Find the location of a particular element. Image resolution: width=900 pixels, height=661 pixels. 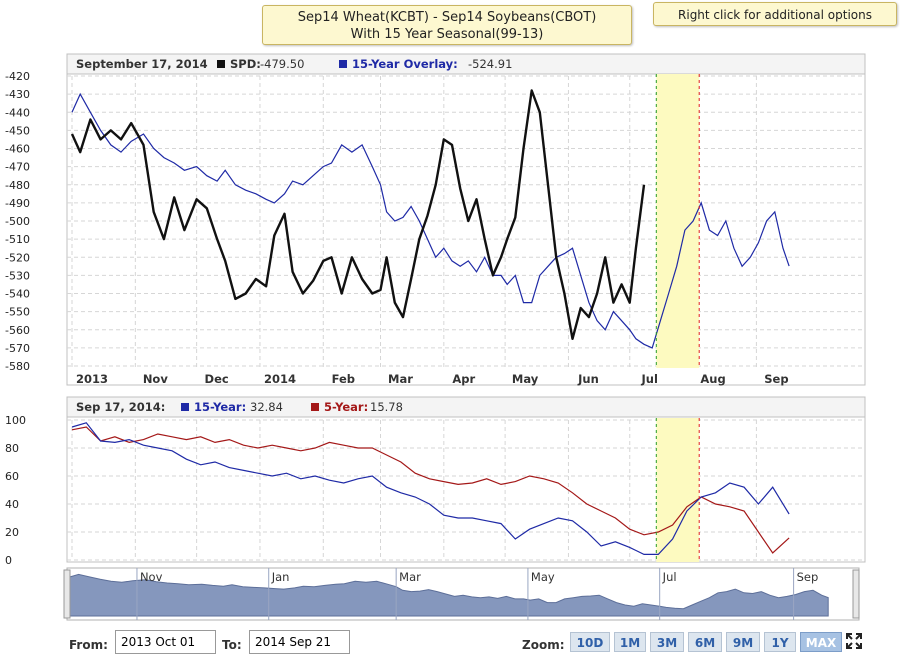

price-y-tick: -500 is located at coordinates (17, 221).